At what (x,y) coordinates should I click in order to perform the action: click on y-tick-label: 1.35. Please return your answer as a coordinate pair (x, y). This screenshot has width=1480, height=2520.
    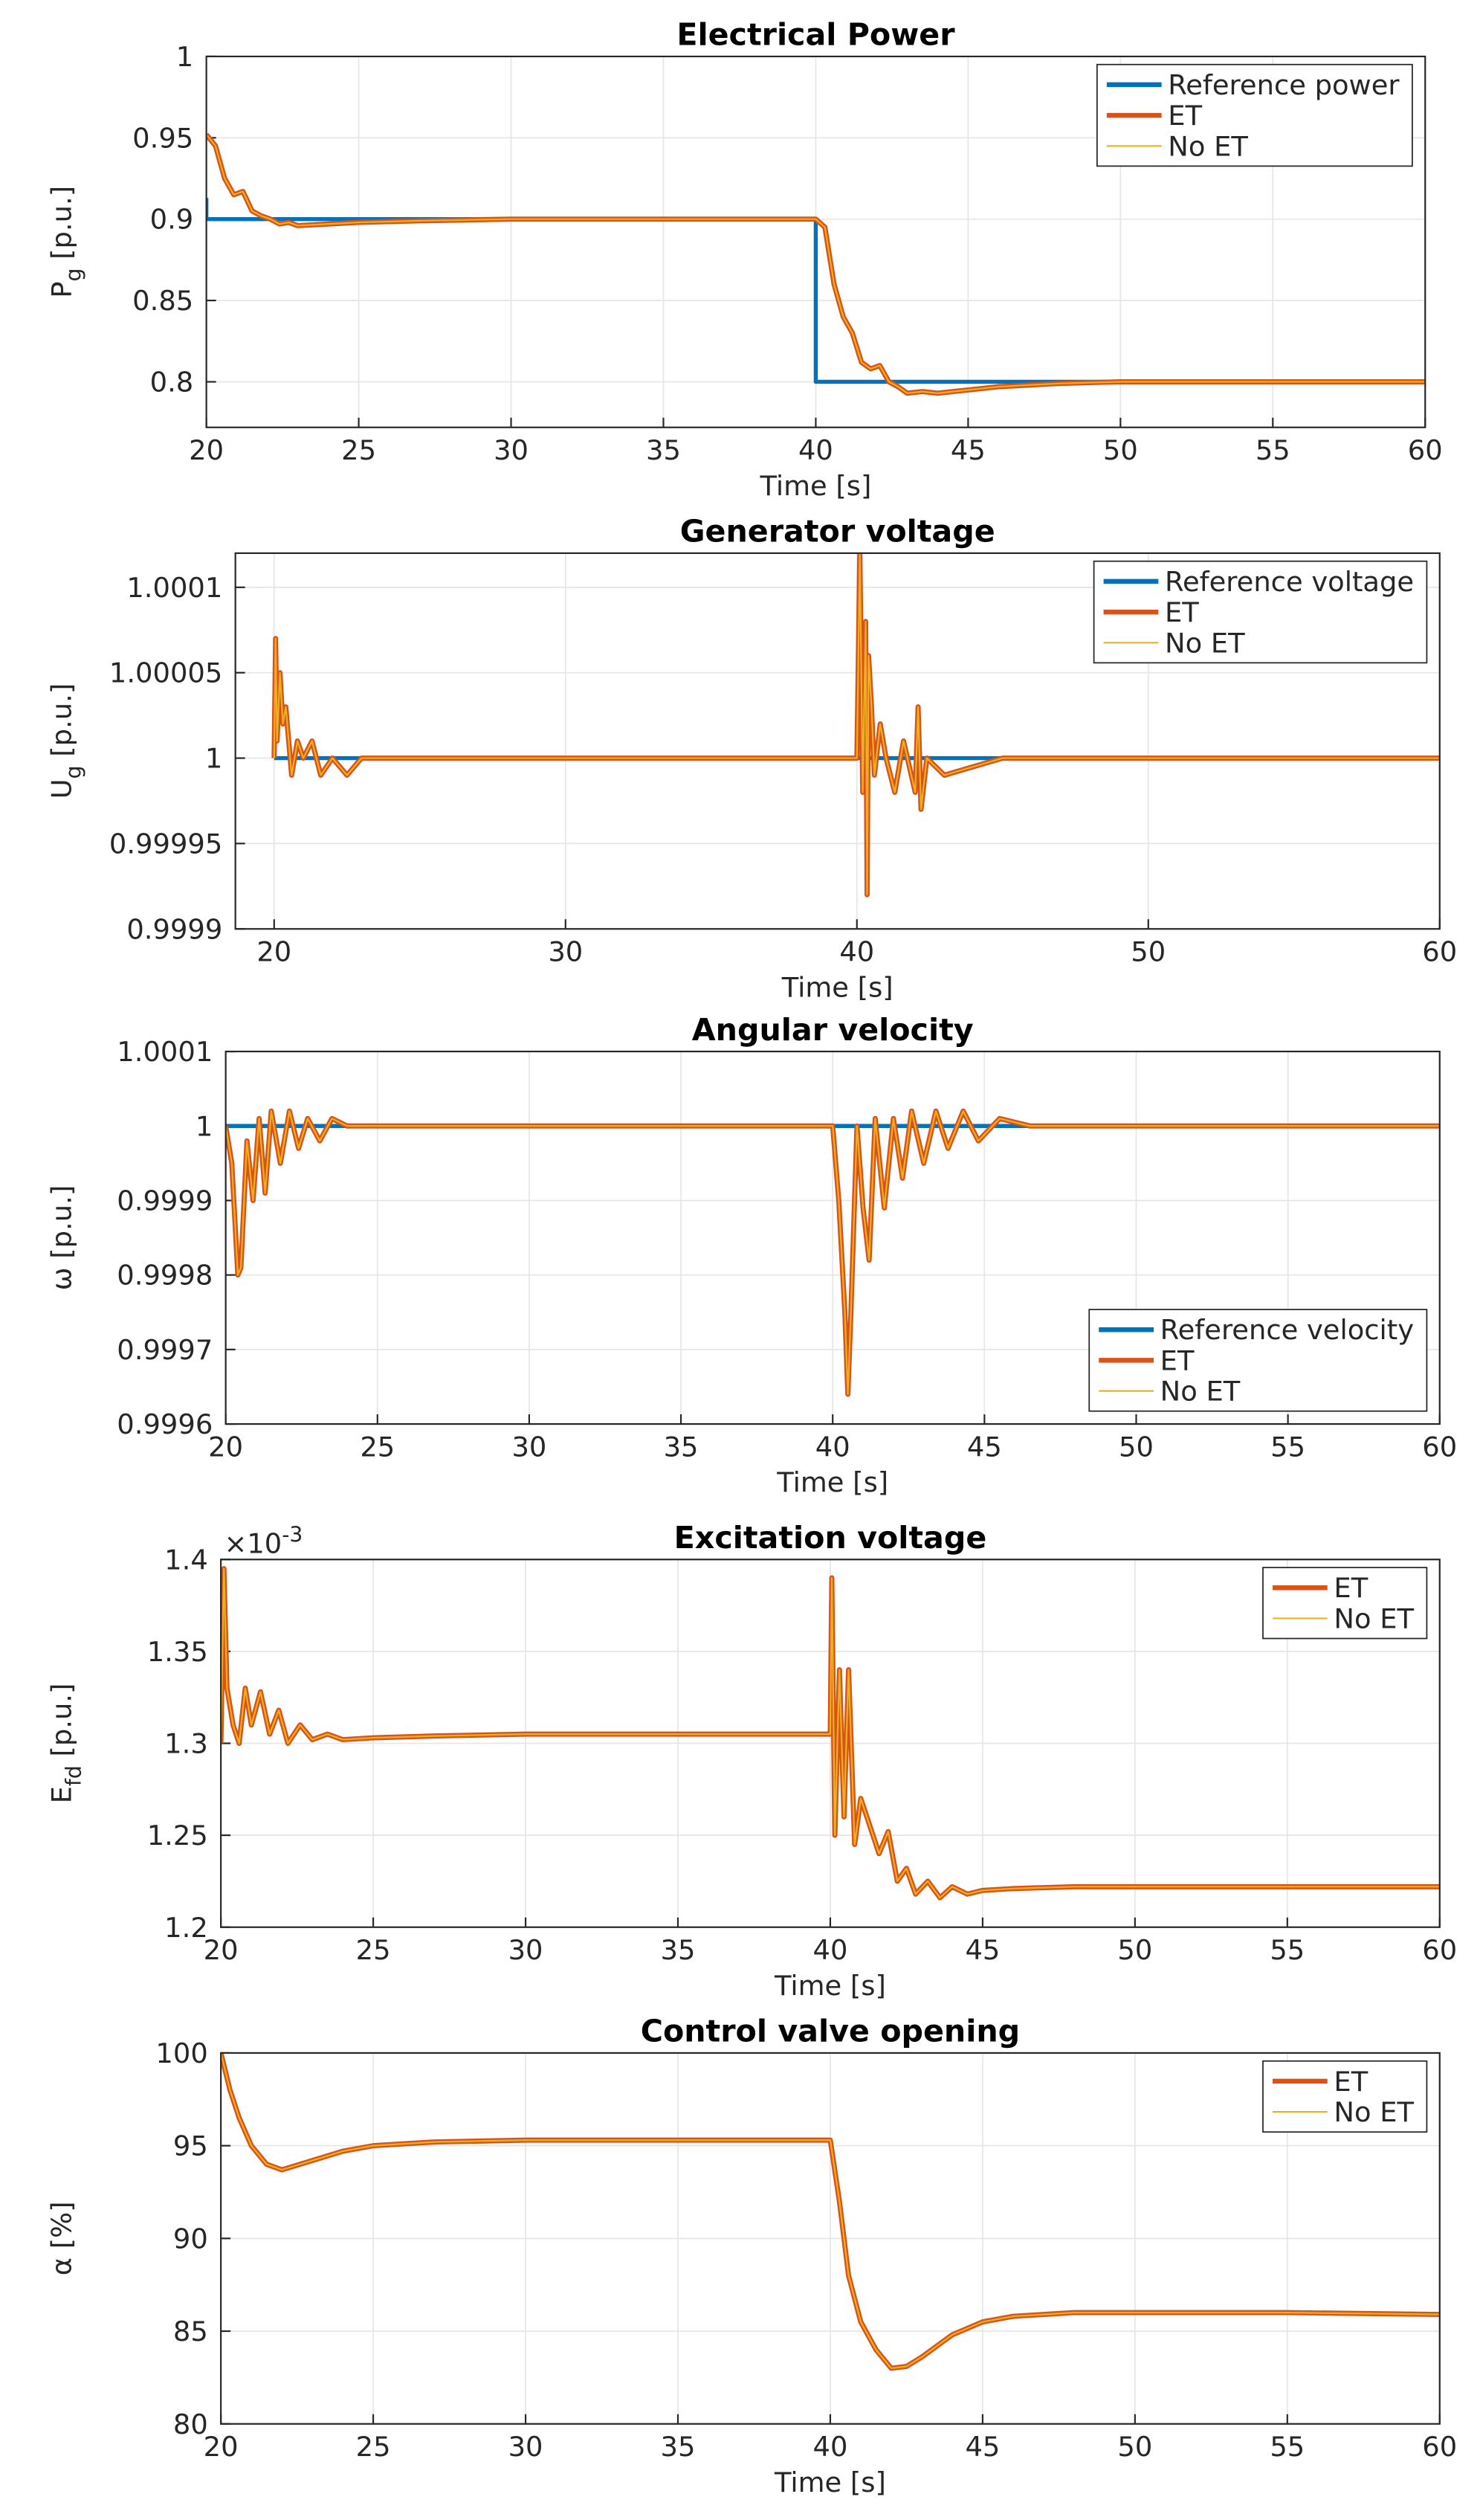
    Looking at the image, I should click on (177, 1652).